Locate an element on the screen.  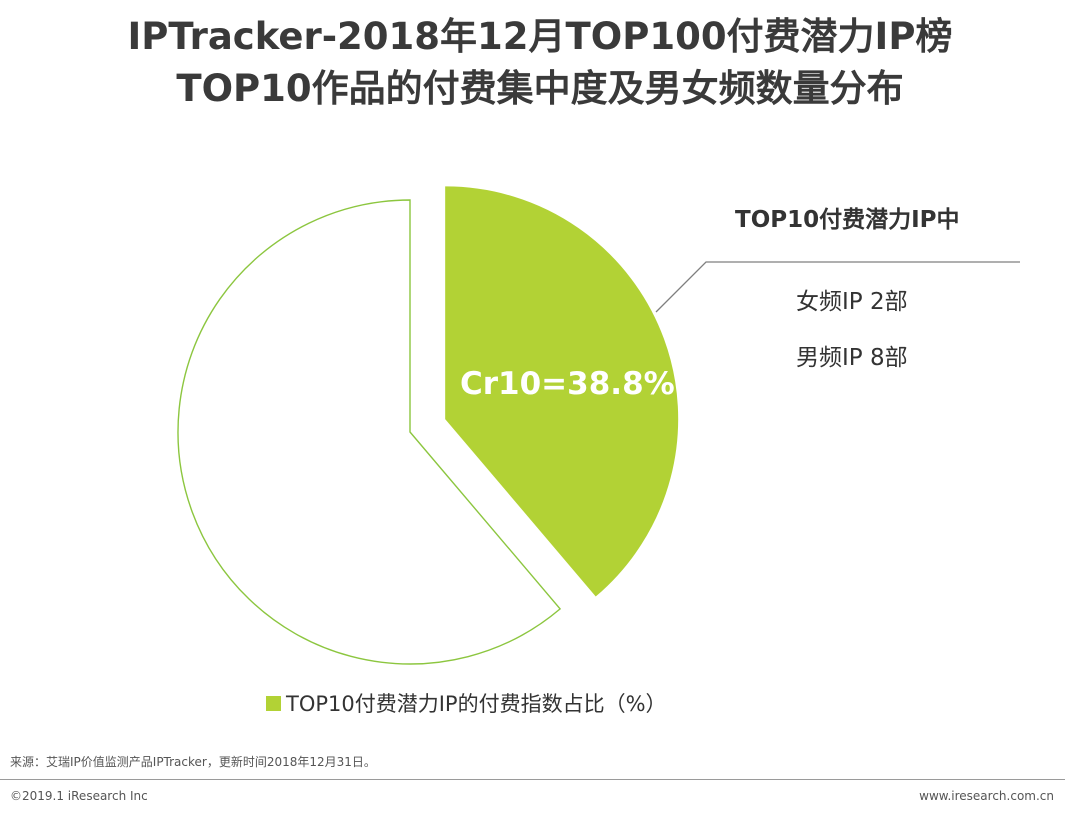
annotation-female-count: 女频IP 2部 is located at coordinates (852, 302).